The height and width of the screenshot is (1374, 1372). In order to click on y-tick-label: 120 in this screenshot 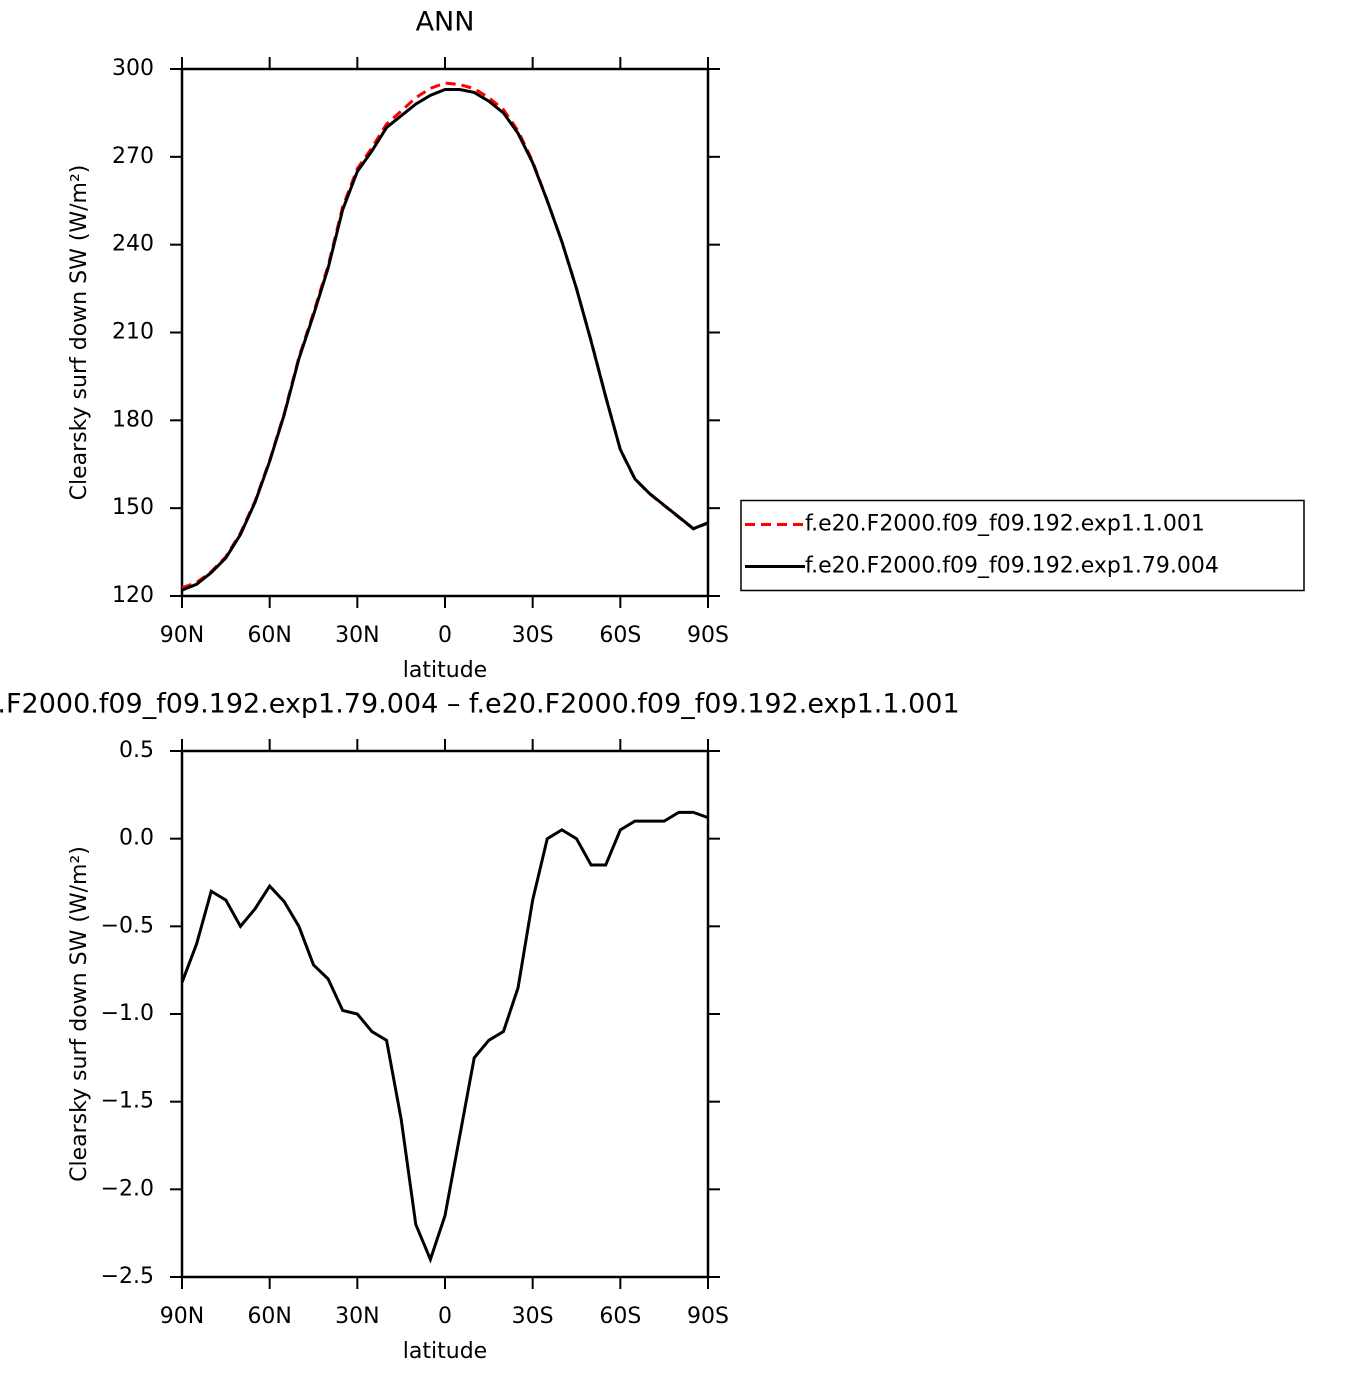, I will do `click(133, 595)`.